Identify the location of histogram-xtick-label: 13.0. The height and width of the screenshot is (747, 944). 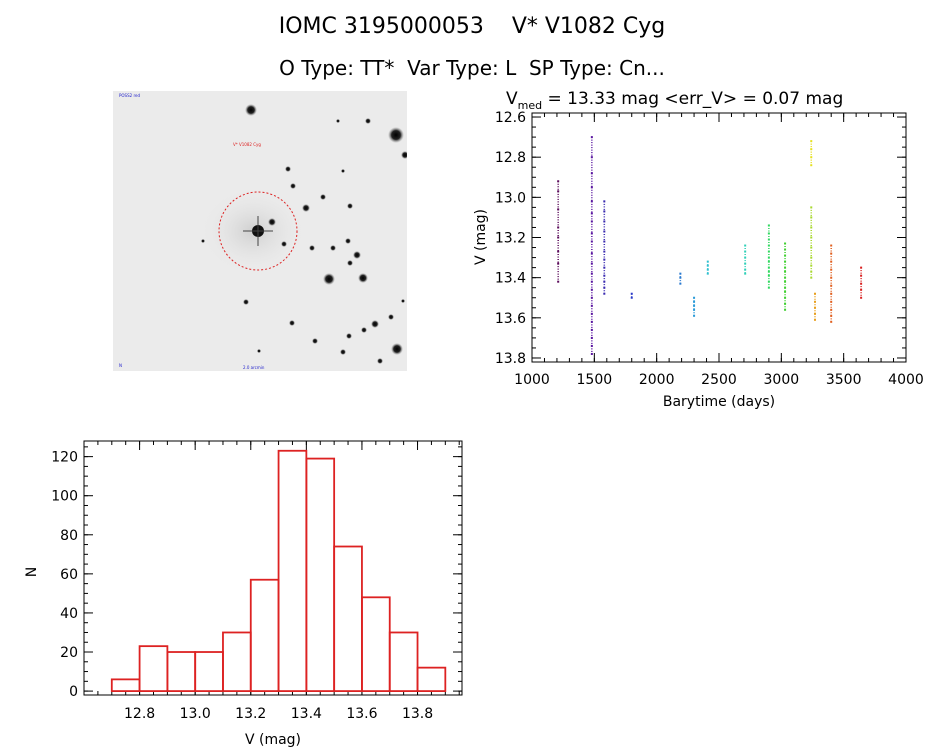
(195, 714).